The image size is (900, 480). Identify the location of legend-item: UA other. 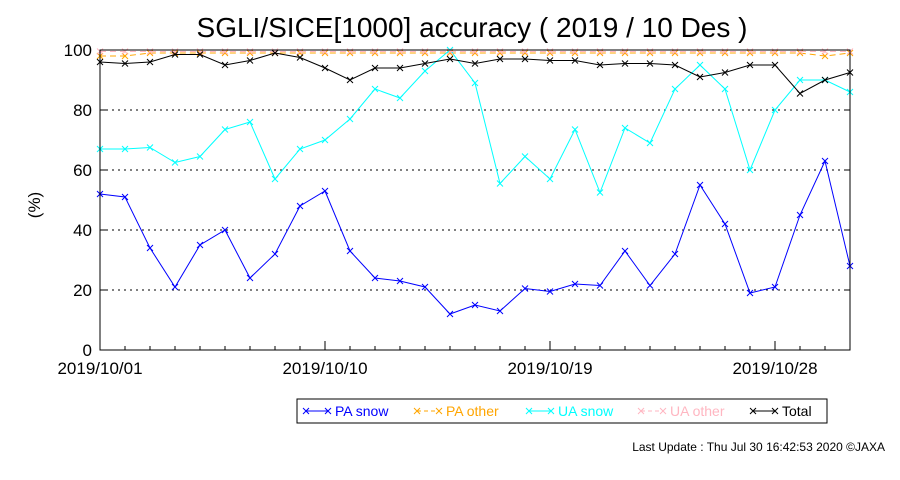
(681, 411).